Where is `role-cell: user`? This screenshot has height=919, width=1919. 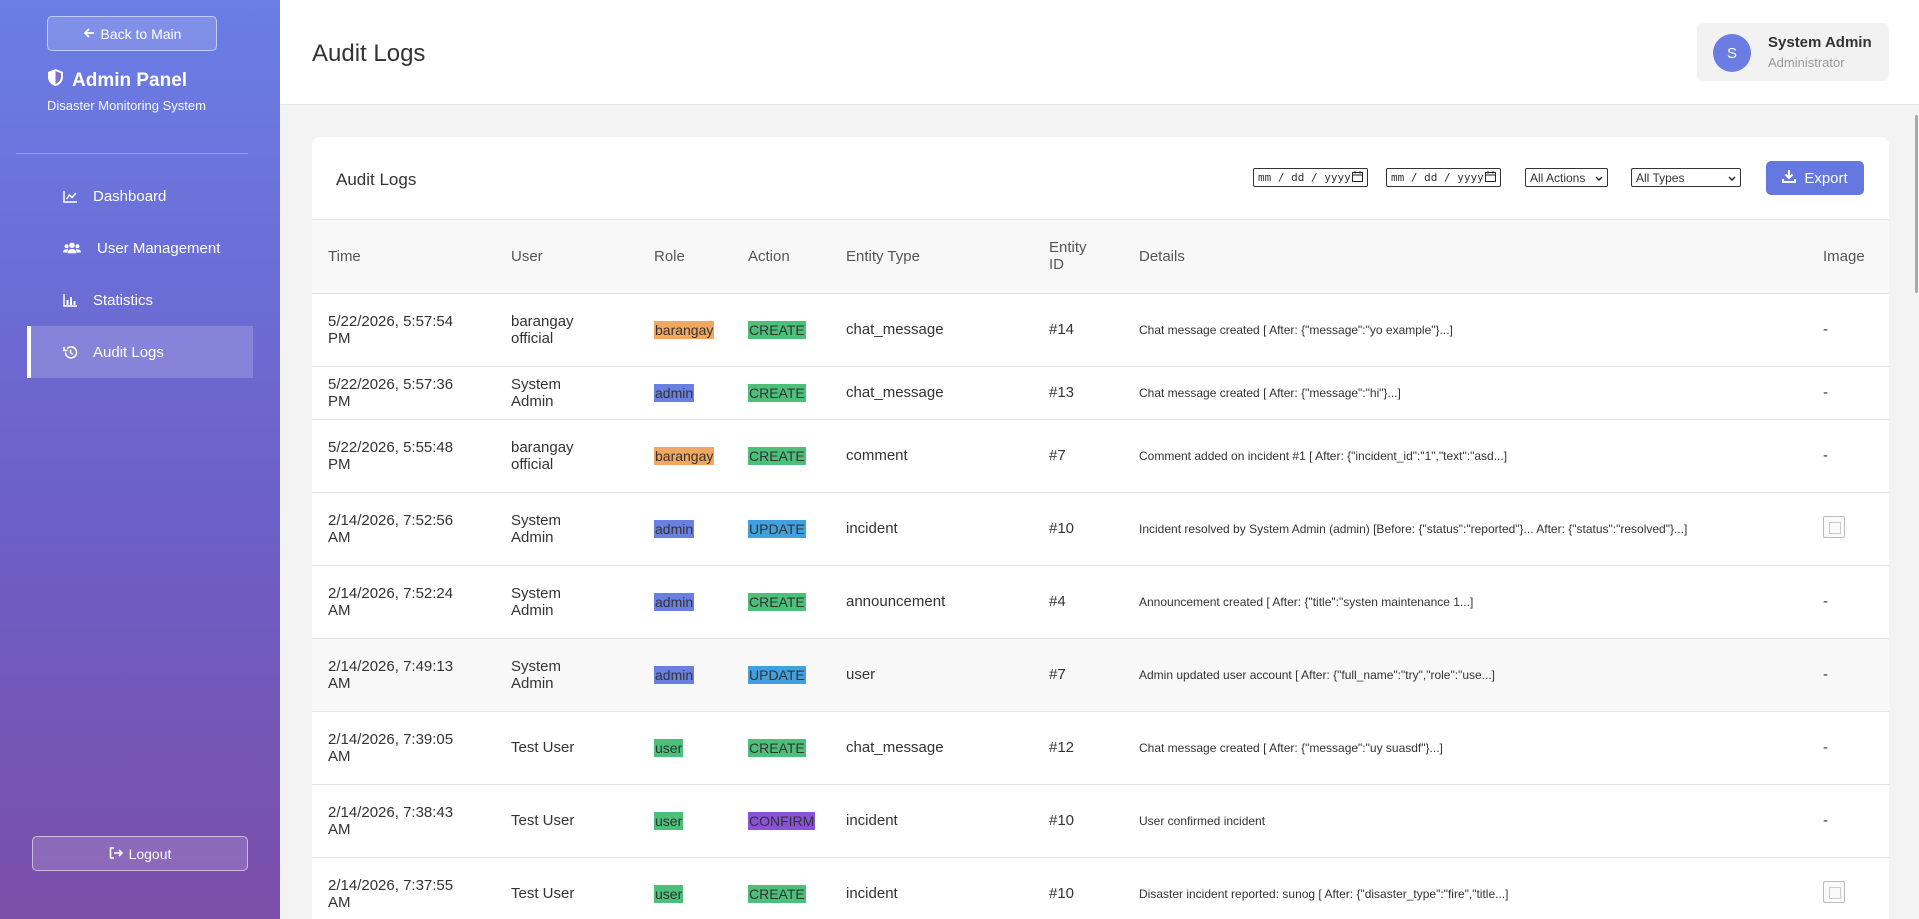
role-cell: user is located at coordinates (685, 888).